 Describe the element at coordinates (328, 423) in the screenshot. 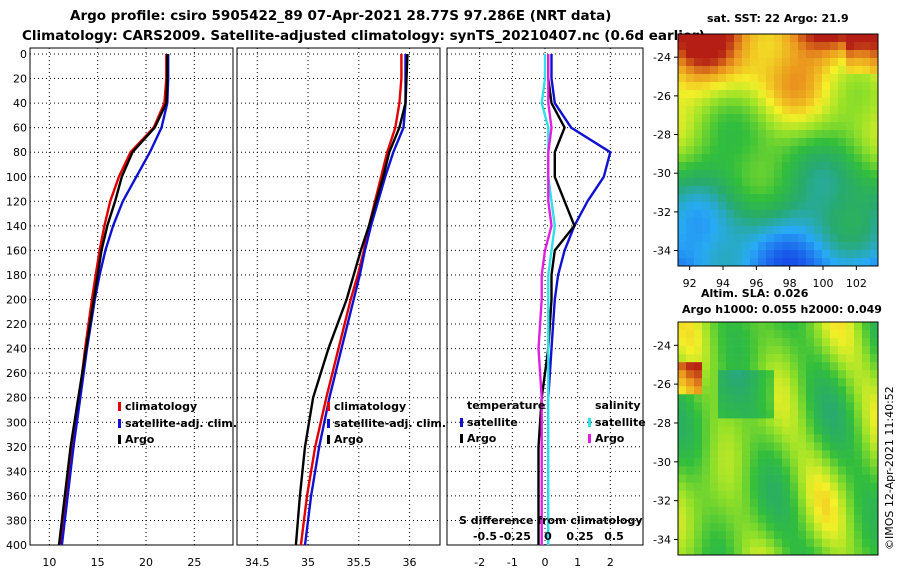

I see `legend-swatch-satellite` at that location.